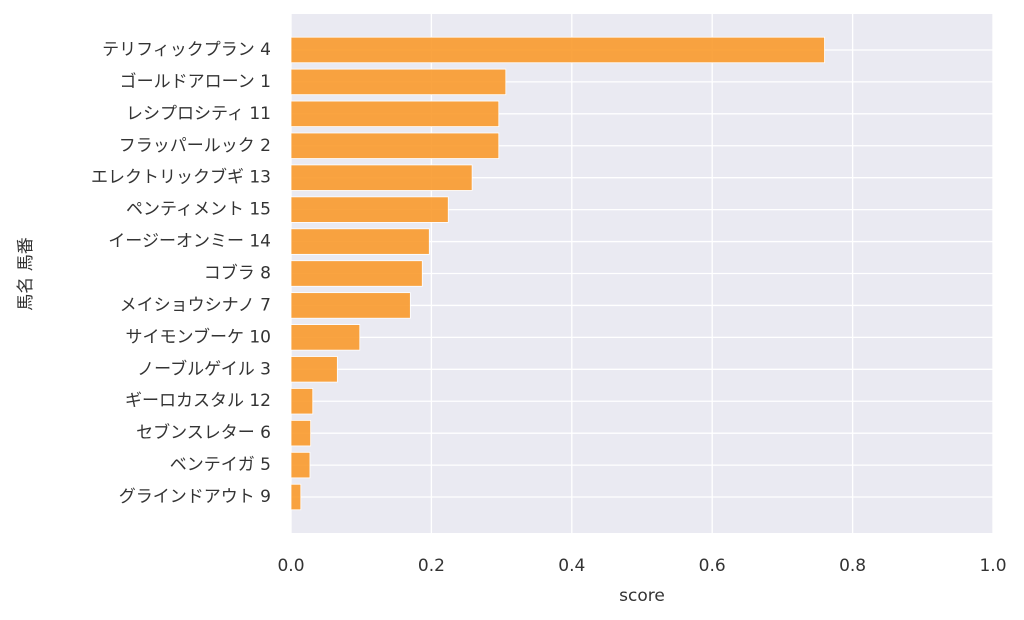  Describe the element at coordinates (203, 432) in the screenshot. I see `y-tick-label: セブンスレター 6` at that location.